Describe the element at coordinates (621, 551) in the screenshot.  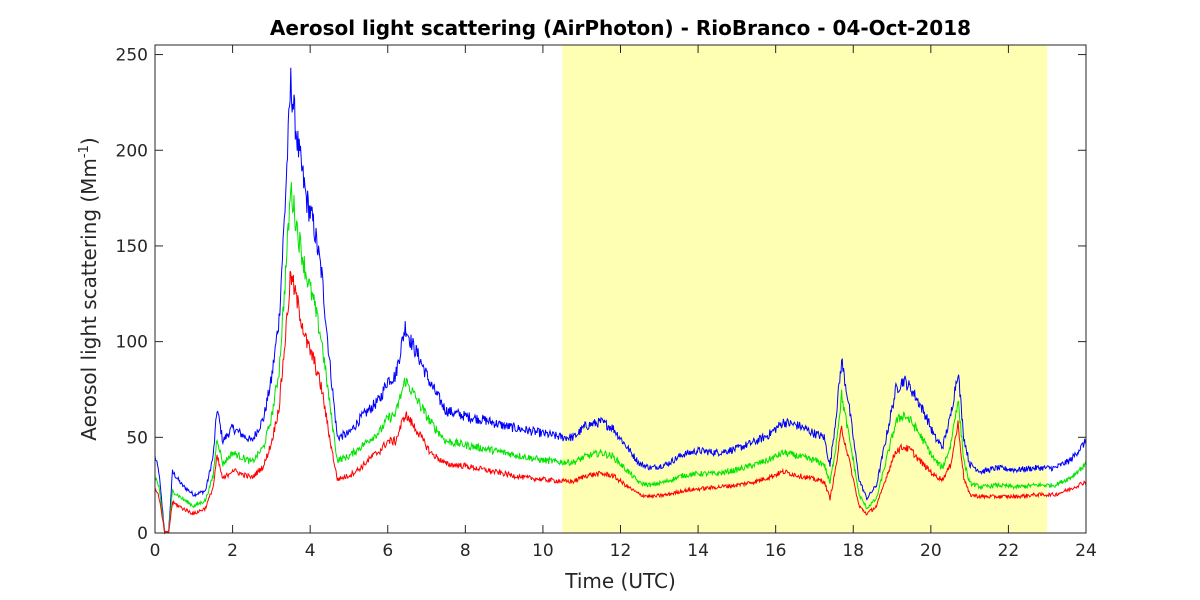
I see `x-tick-label: 12` at that location.